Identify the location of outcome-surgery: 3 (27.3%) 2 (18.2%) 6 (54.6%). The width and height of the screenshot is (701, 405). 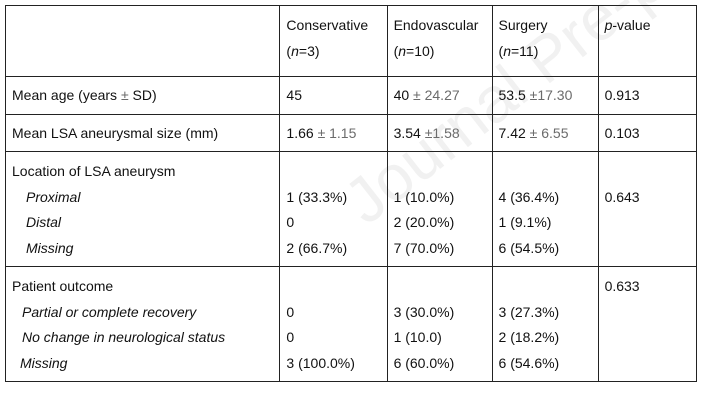
(545, 324).